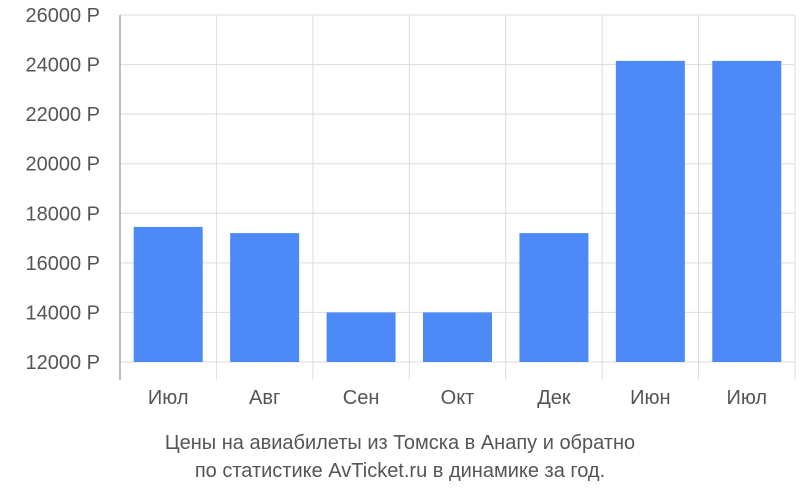  I want to click on y-tick-label: 14000 Р, so click(62, 313).